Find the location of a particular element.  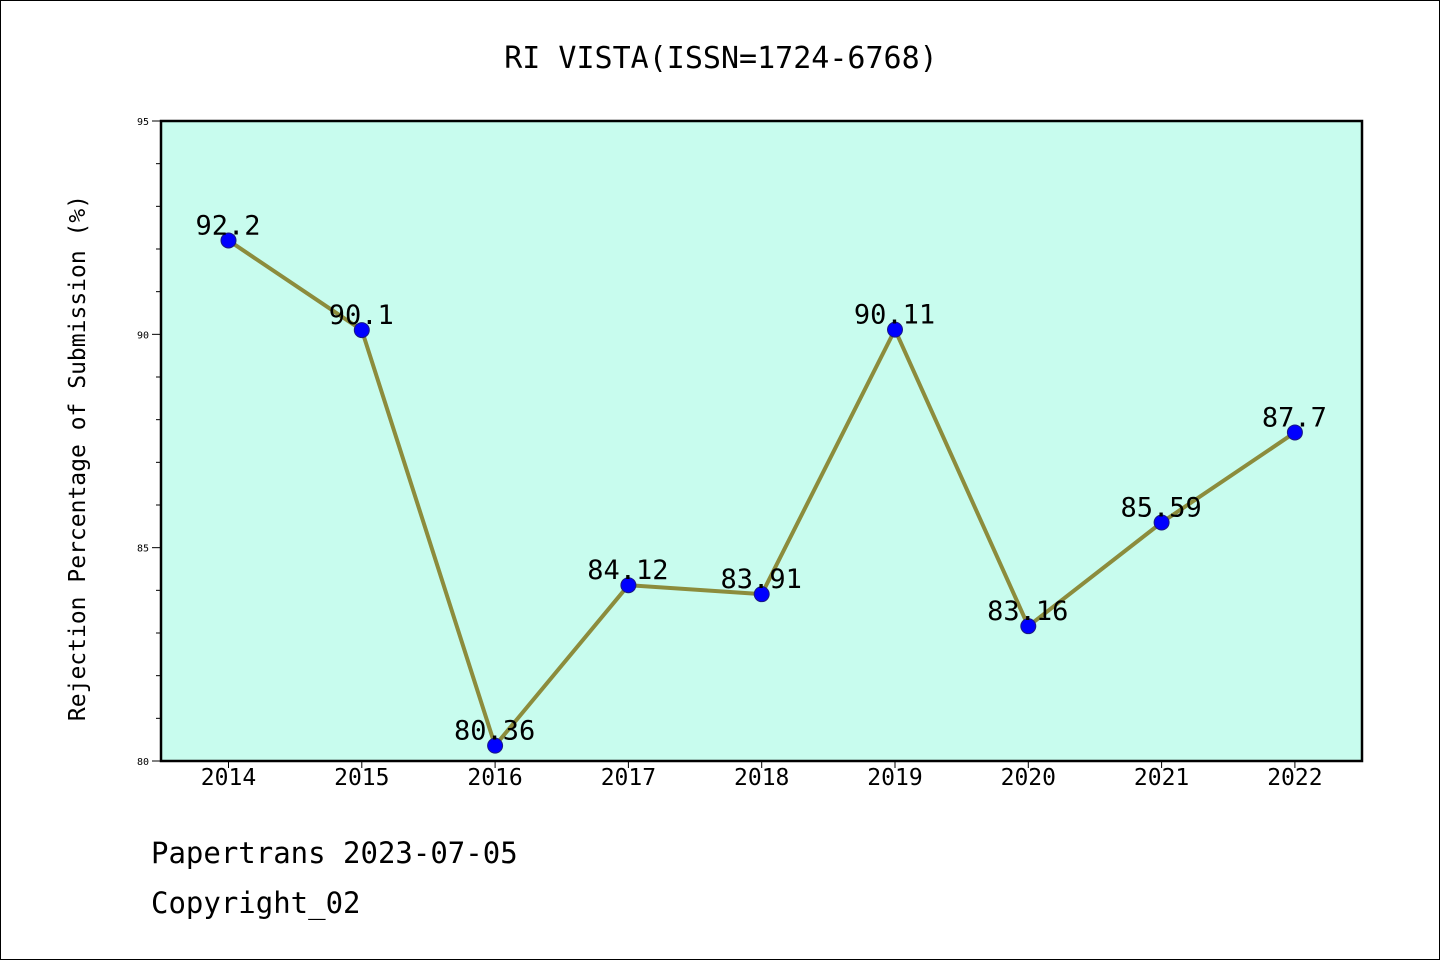

data-label: 87.7 is located at coordinates (1294, 417).